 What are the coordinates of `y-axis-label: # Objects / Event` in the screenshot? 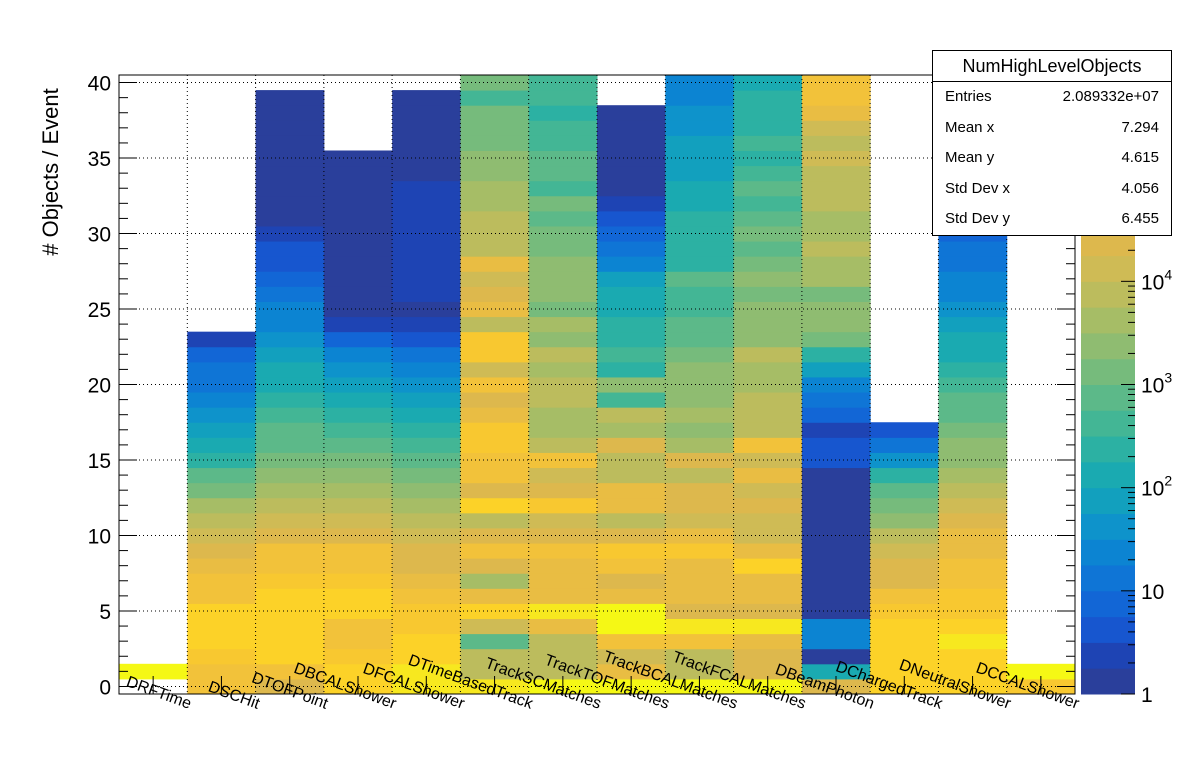 It's located at (50, 172).